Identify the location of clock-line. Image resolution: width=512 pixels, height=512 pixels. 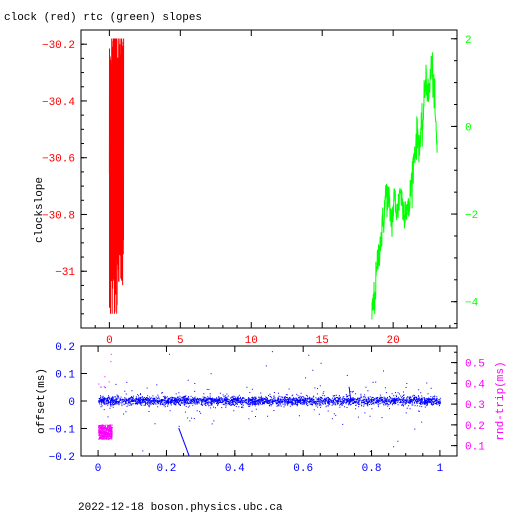
(116, 176).